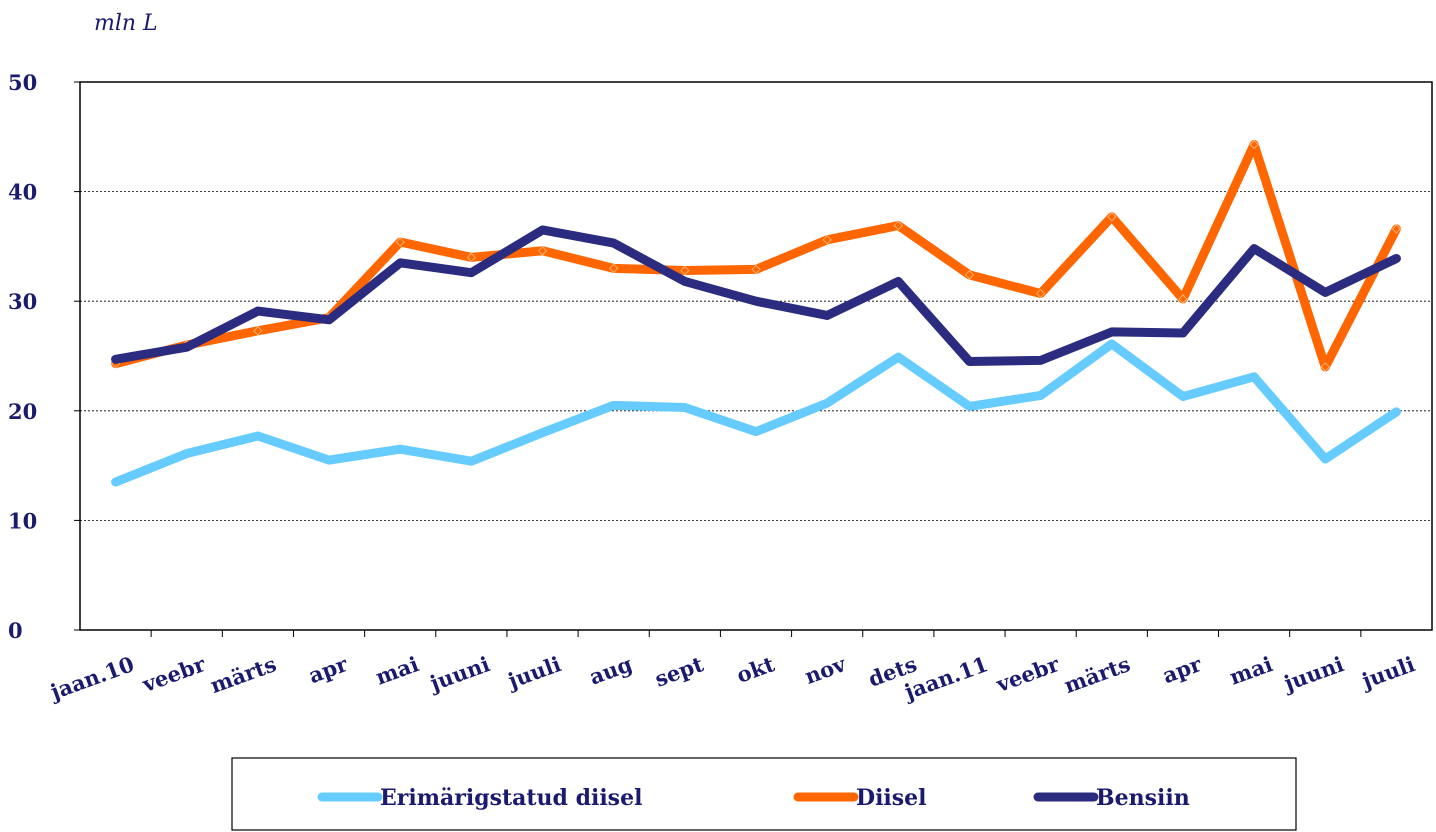  Describe the element at coordinates (611, 670) in the screenshot. I see `x-tick-label: aug` at that location.